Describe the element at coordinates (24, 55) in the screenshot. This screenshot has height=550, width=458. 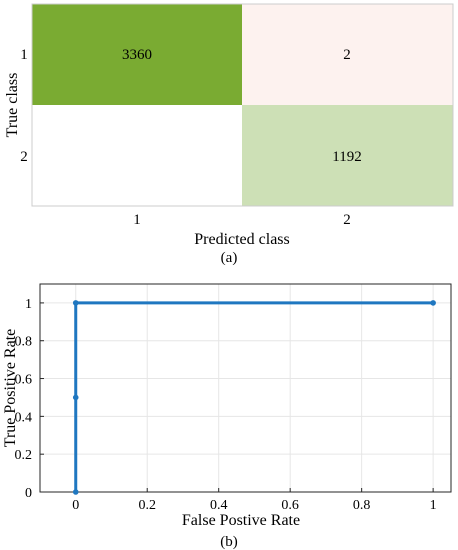
I see `y-category-1: 1` at that location.